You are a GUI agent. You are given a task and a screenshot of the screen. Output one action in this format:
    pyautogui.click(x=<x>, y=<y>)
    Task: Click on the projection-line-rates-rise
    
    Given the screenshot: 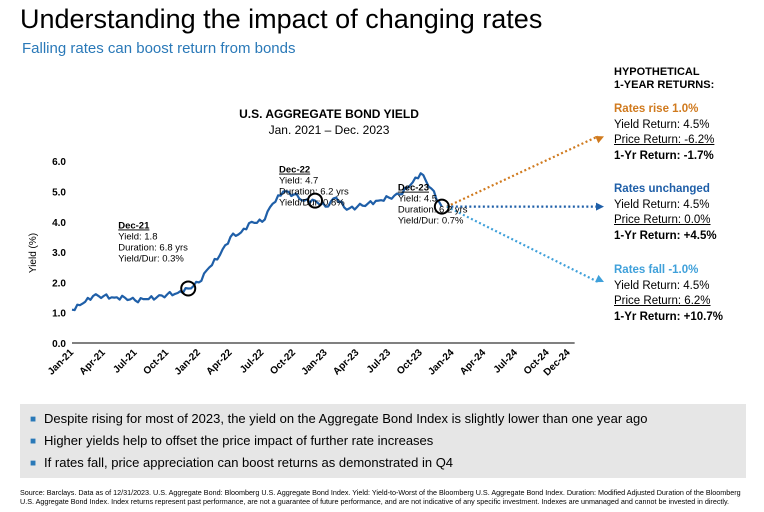 What is the action you would take?
    pyautogui.click(x=522, y=171)
    